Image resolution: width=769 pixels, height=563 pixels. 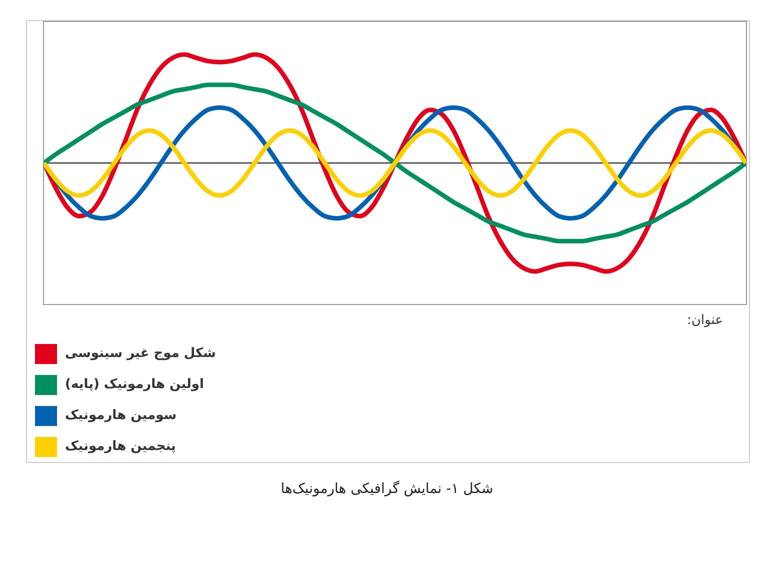 I want to click on legend-label: سومین هارمونیک, so click(x=121, y=415).